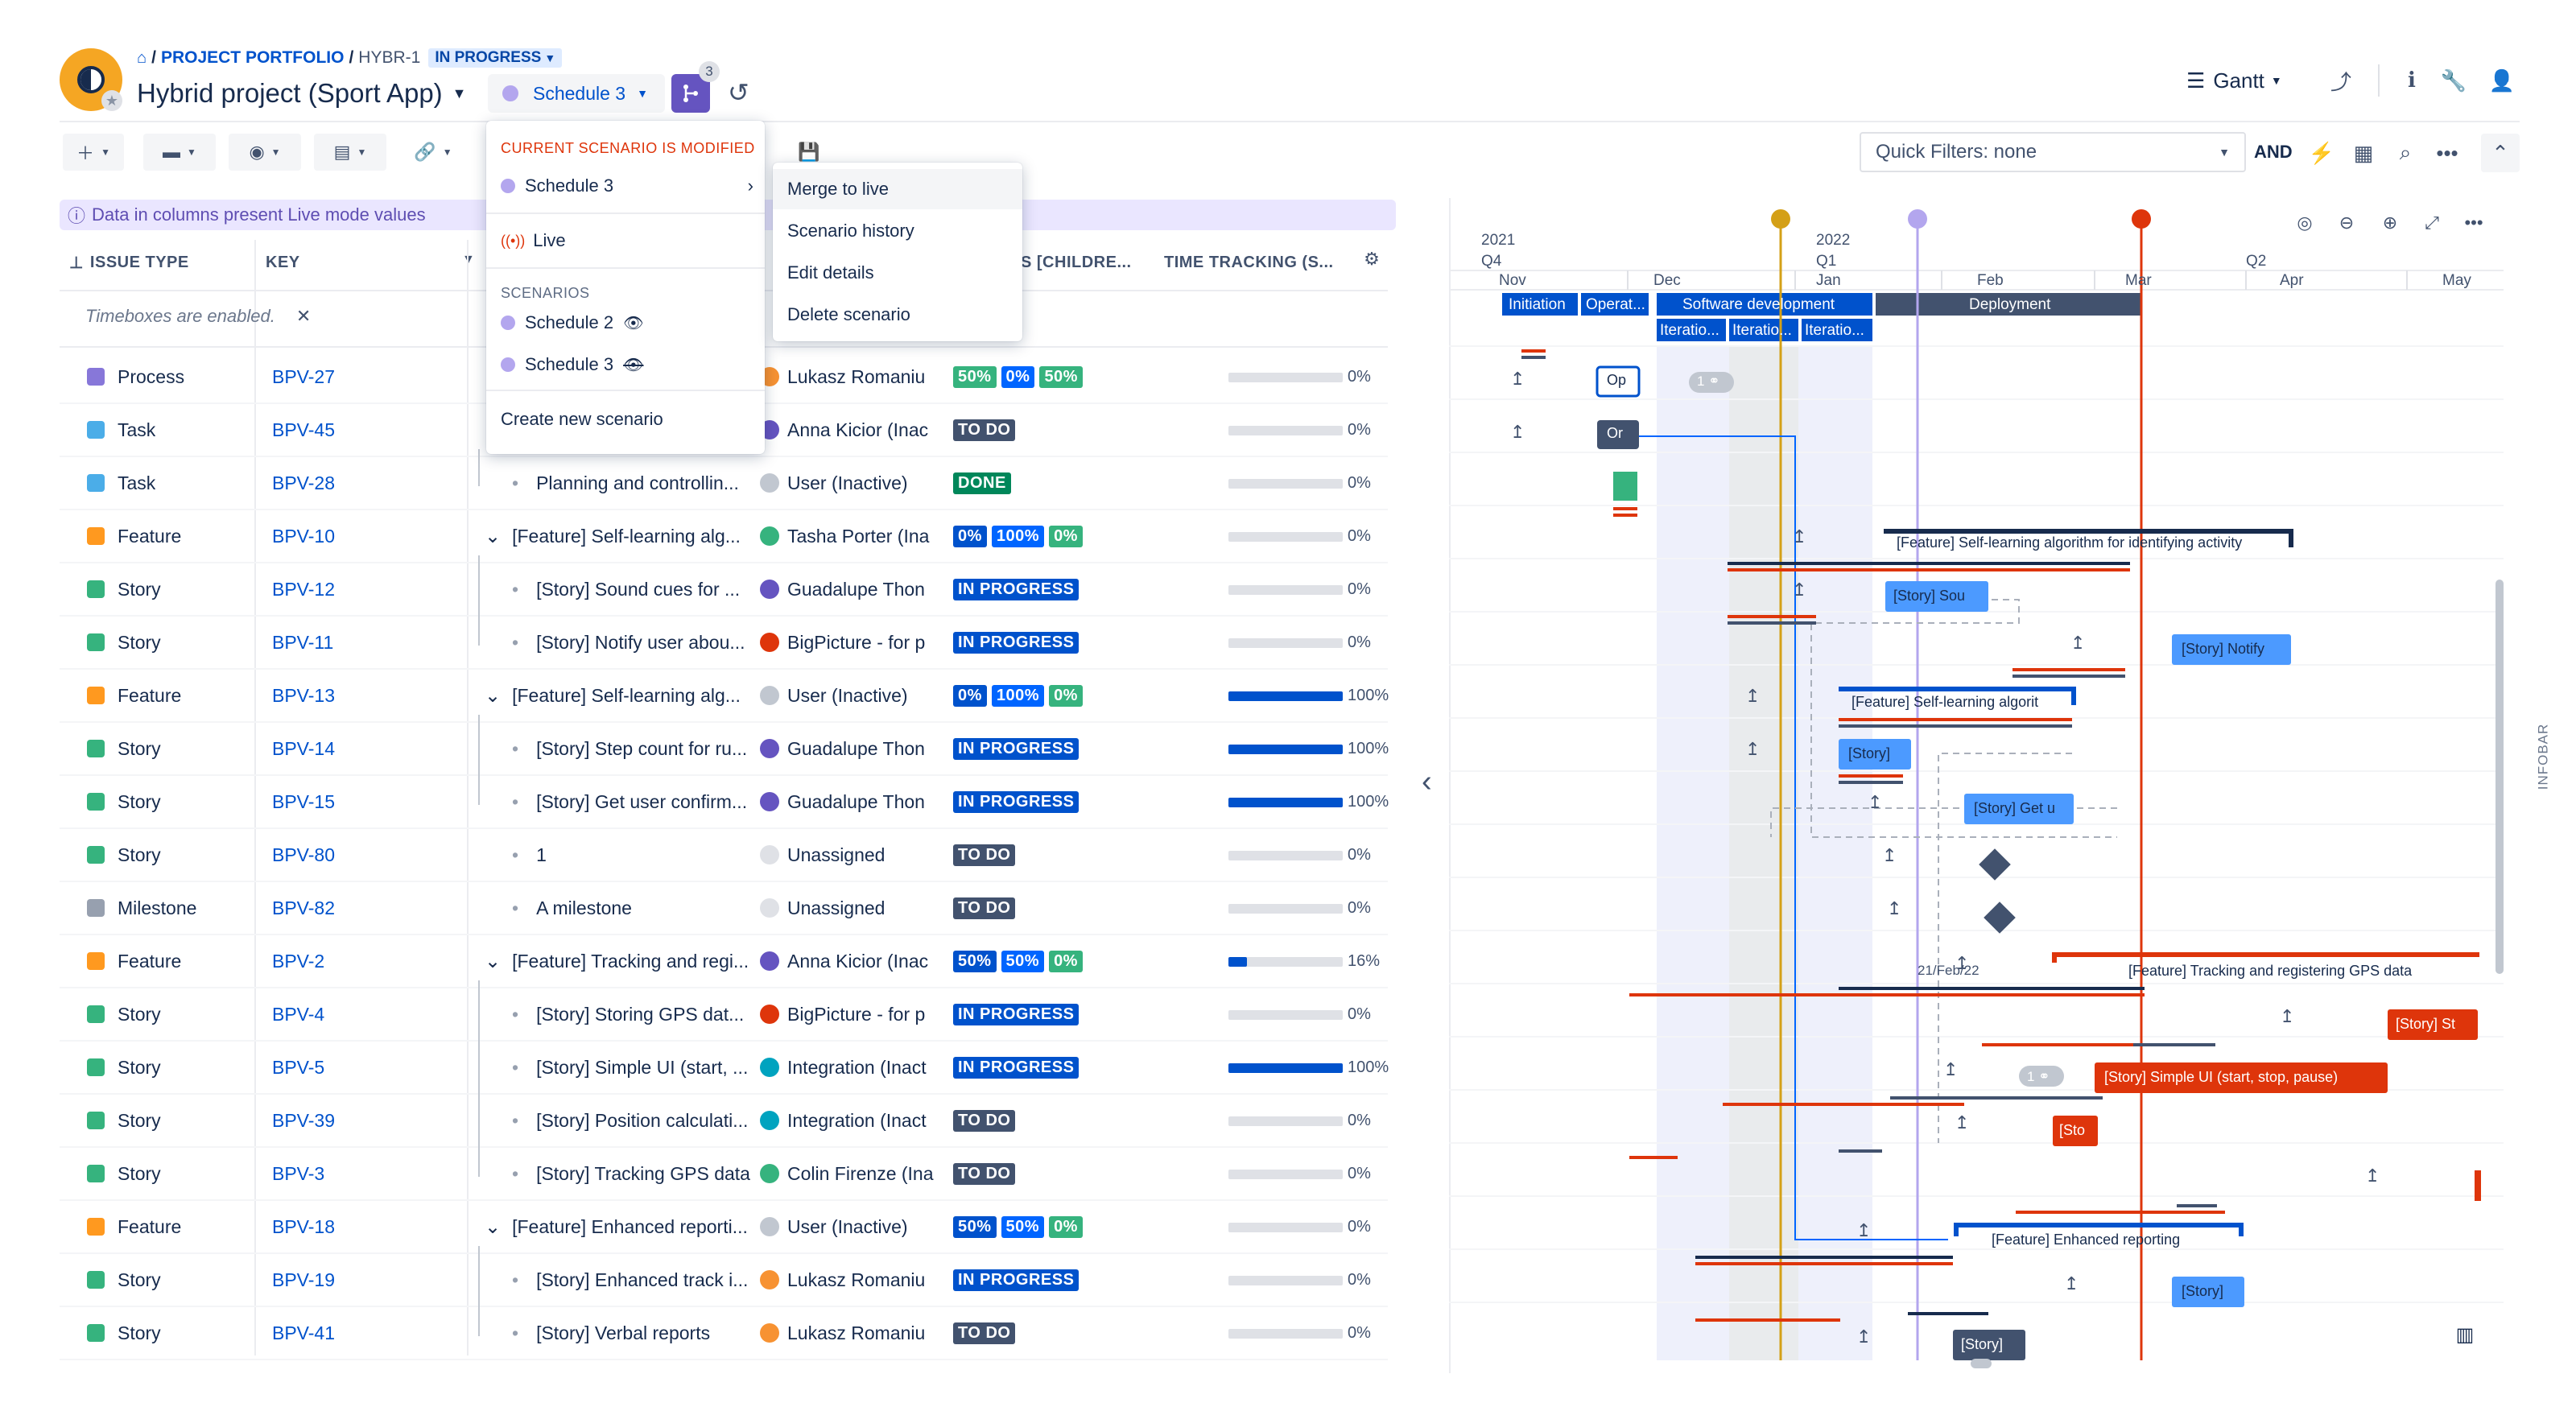  What do you see at coordinates (303, 855) in the screenshot?
I see `issue-key-link: BPV-80` at bounding box center [303, 855].